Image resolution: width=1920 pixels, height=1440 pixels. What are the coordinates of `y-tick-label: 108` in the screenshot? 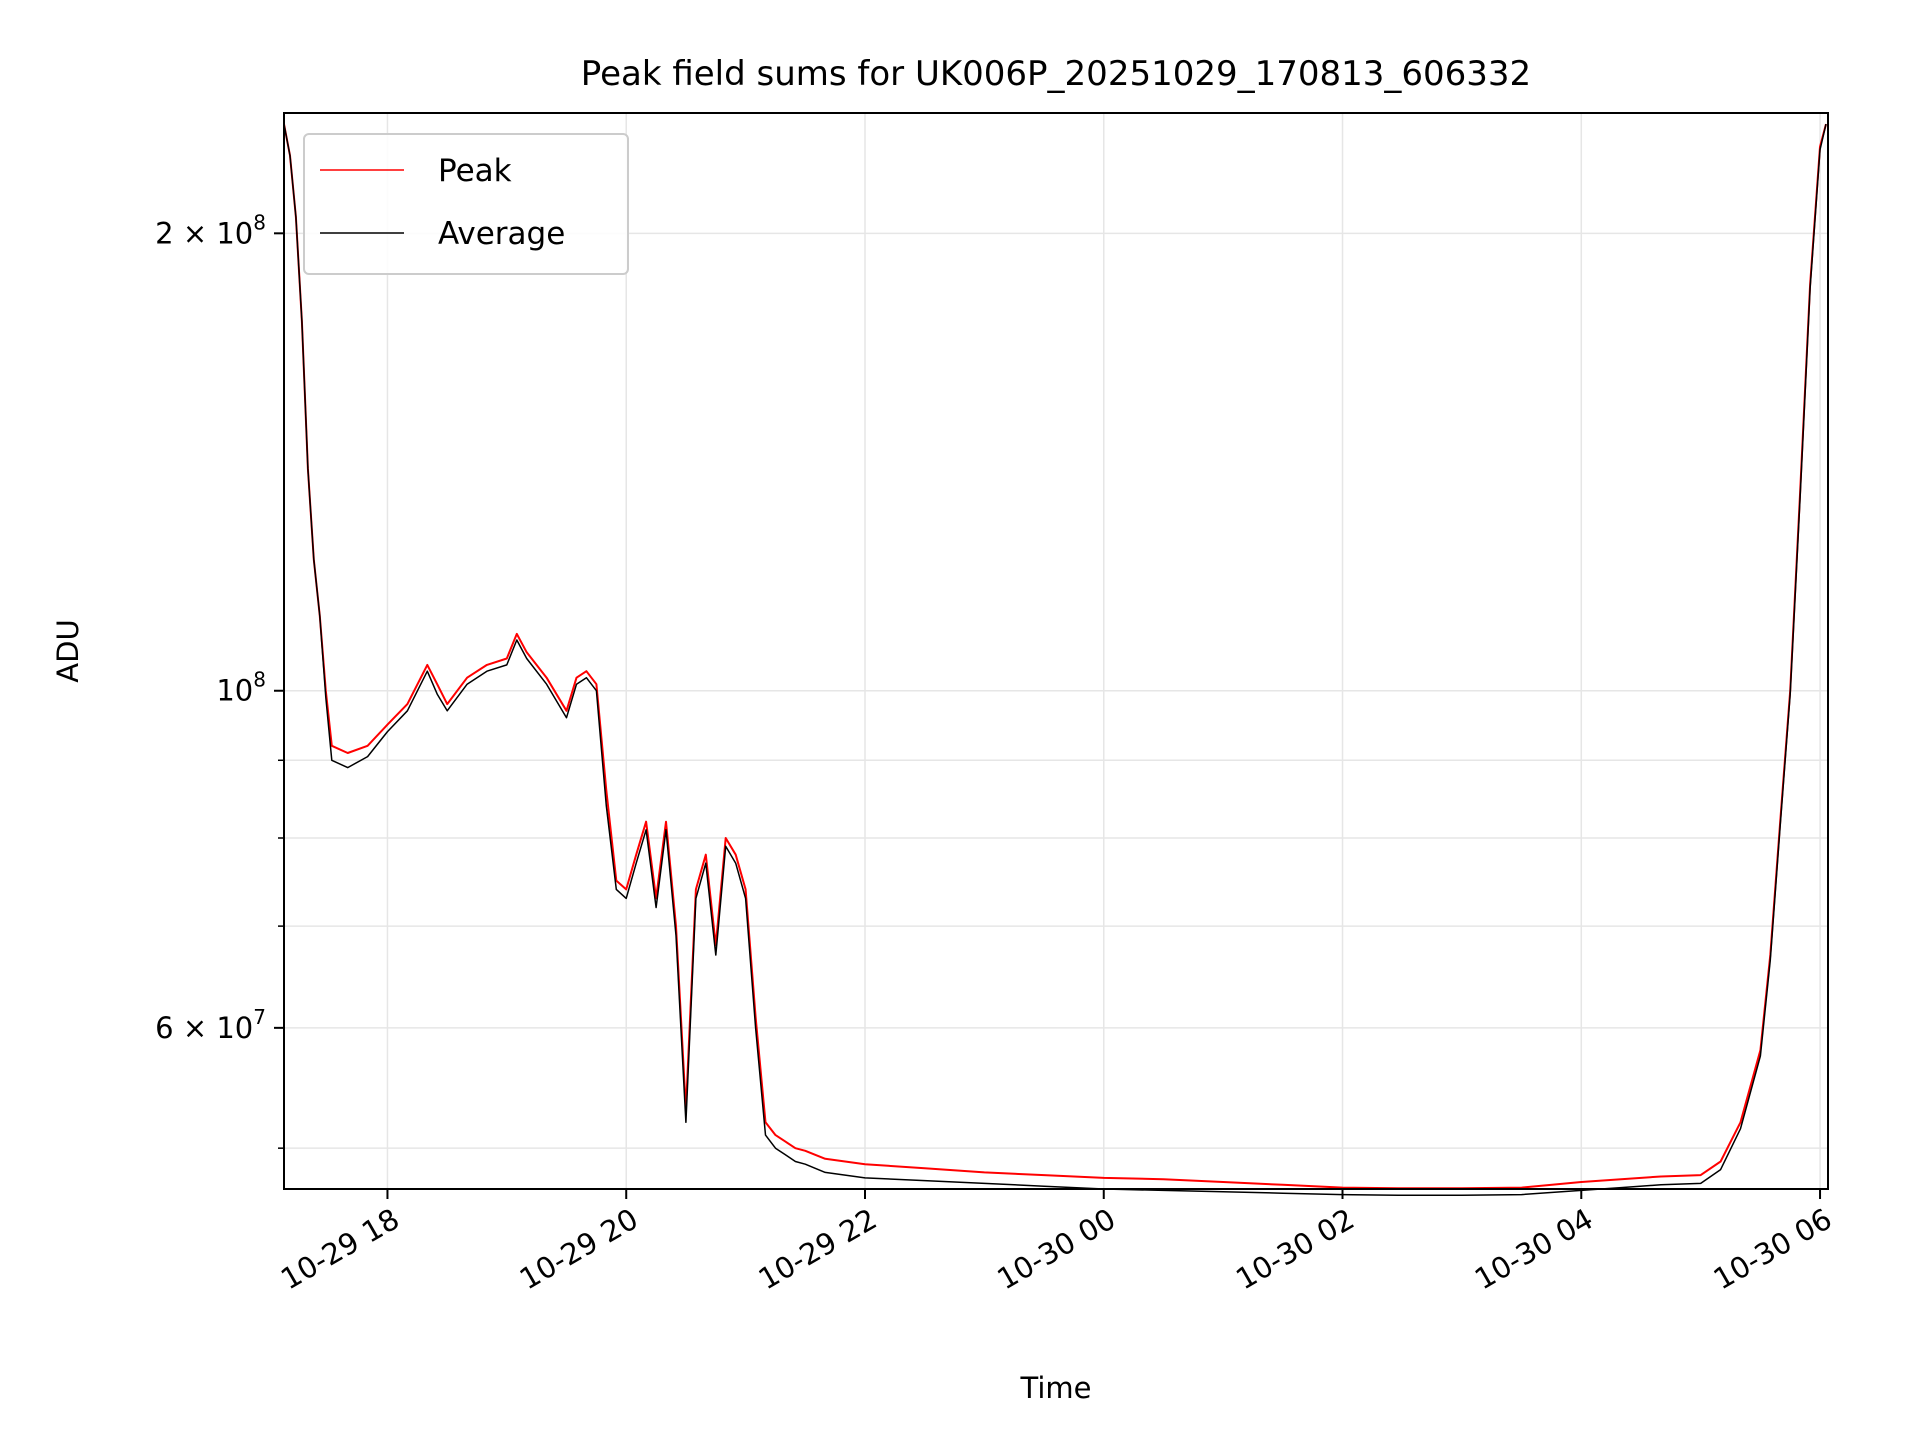 It's located at (241, 688).